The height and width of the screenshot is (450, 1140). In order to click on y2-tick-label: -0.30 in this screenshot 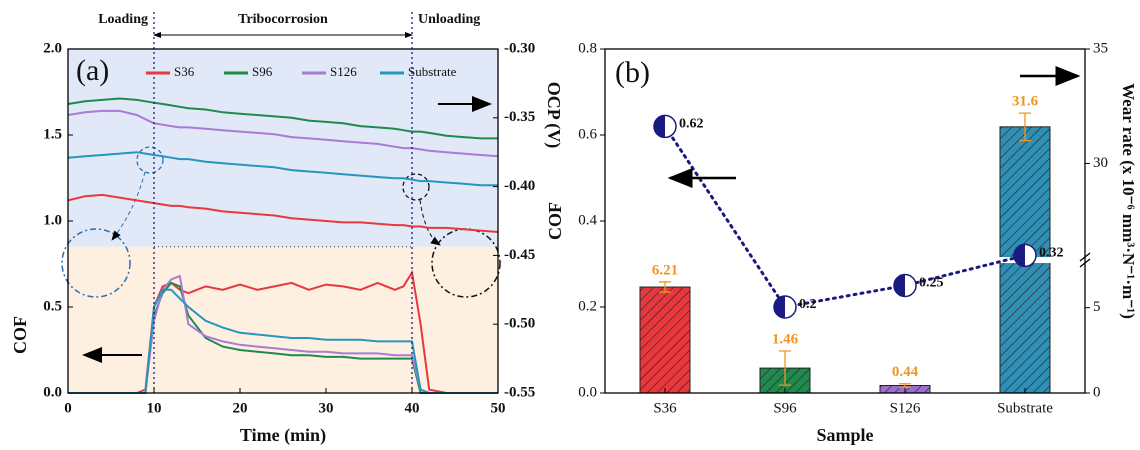, I will do `click(519, 48)`.